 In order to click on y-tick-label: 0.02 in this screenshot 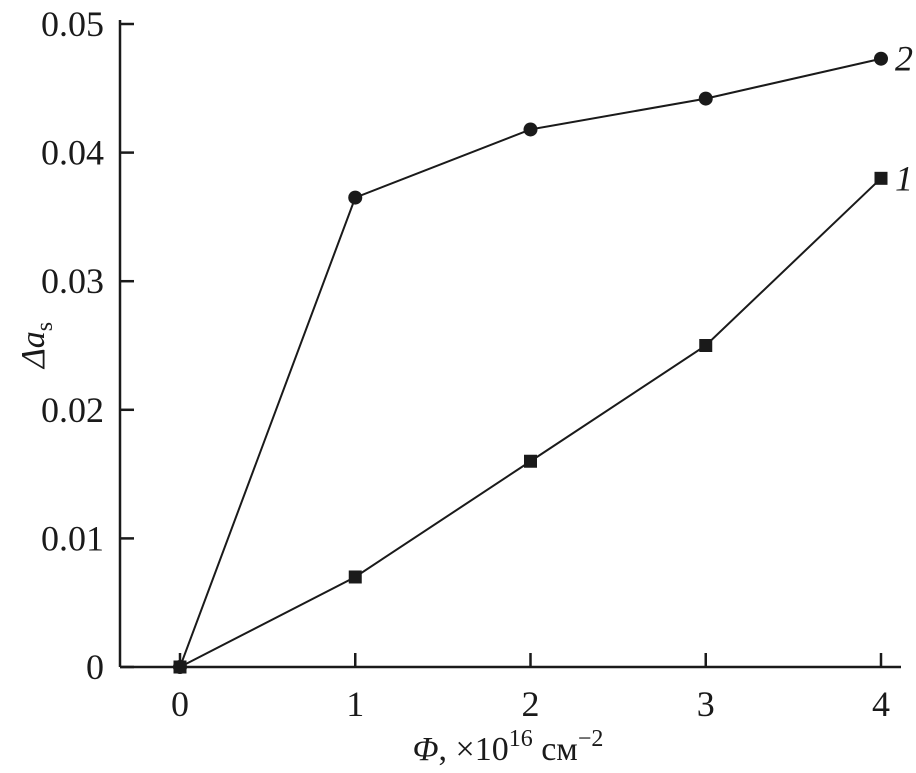, I will do `click(72, 410)`.